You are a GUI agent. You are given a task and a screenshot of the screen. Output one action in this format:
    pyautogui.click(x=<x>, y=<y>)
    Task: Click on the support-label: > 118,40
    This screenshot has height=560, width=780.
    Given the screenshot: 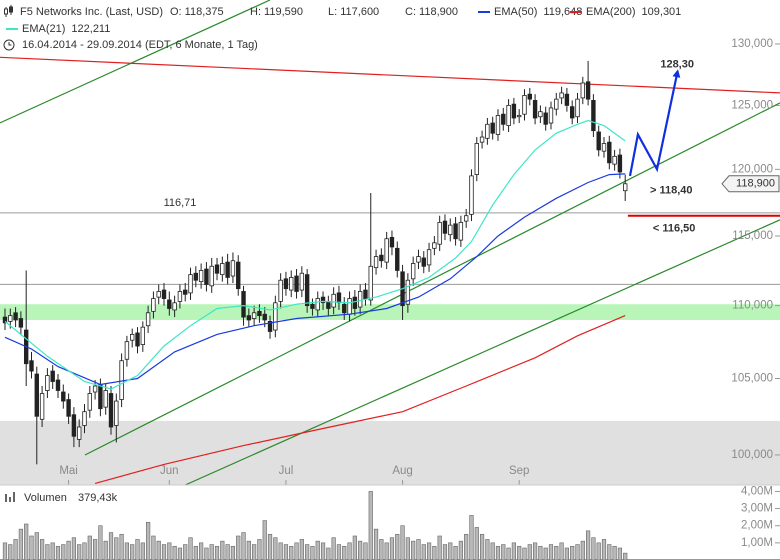 What is the action you would take?
    pyautogui.click(x=671, y=190)
    